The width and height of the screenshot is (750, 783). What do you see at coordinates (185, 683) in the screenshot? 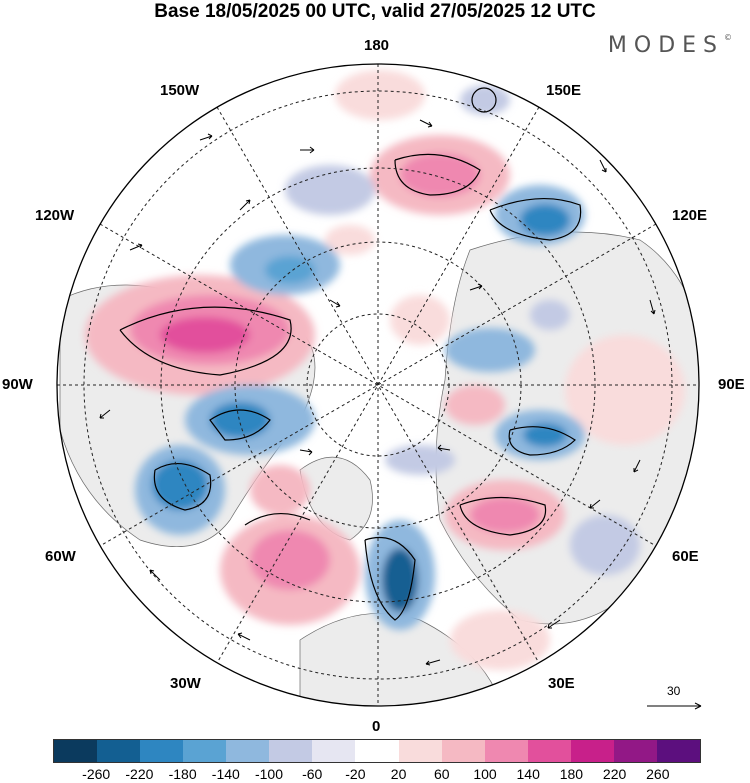
I see `lon-label-30w: 30W` at bounding box center [185, 683].